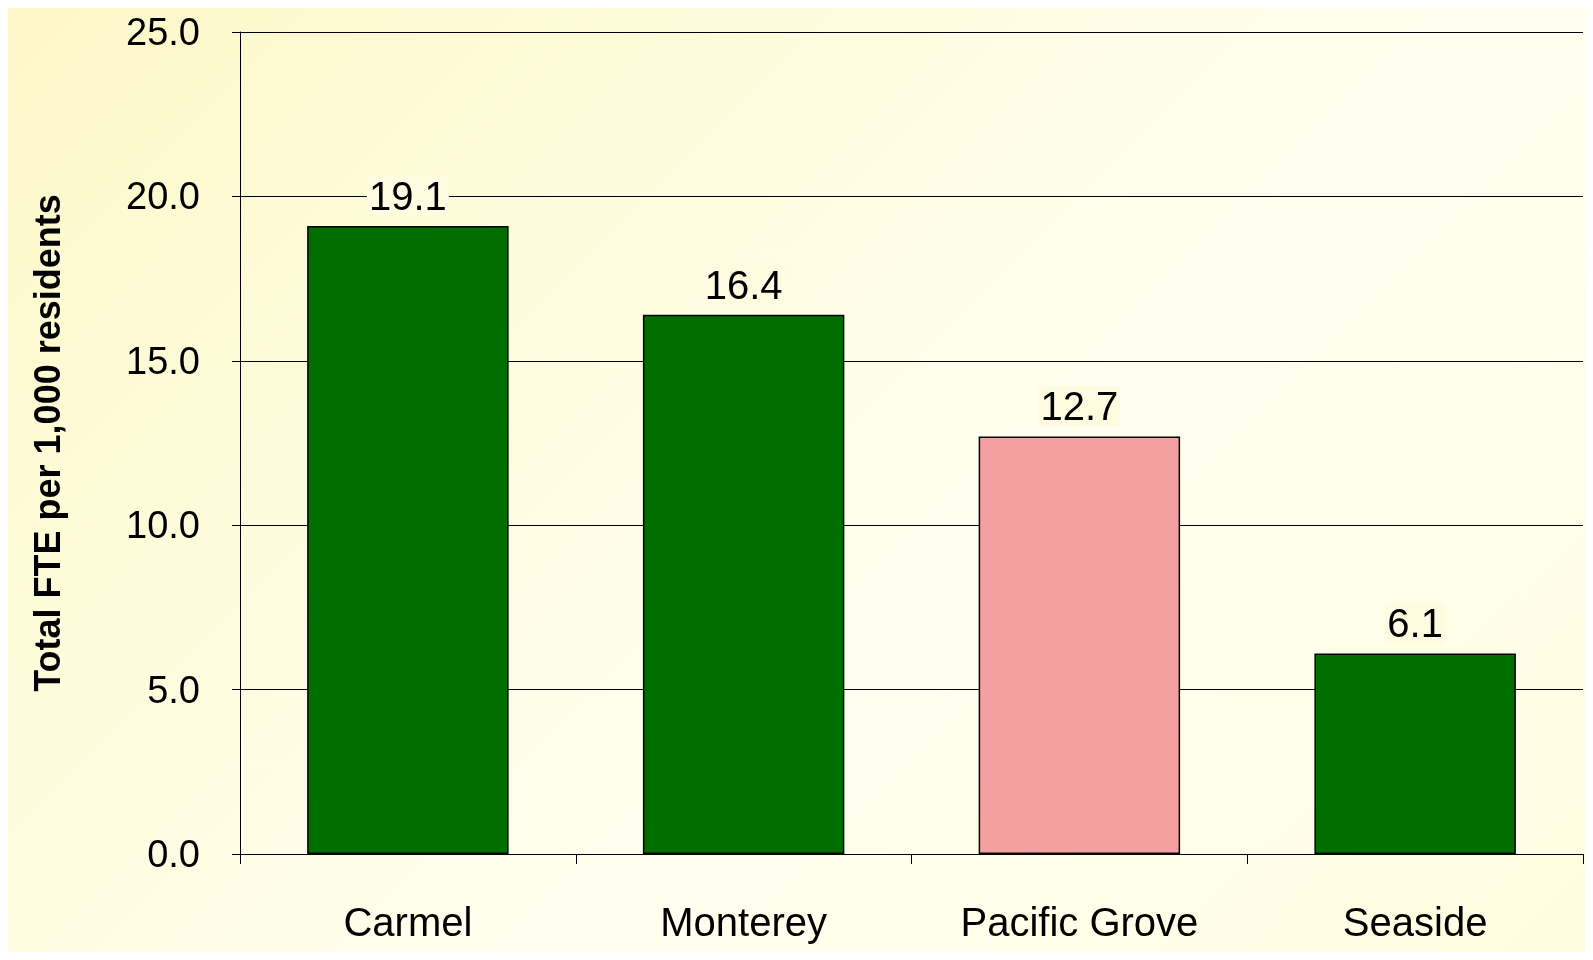  What do you see at coordinates (173, 854) in the screenshot?
I see `y-tick-label: 0.0` at bounding box center [173, 854].